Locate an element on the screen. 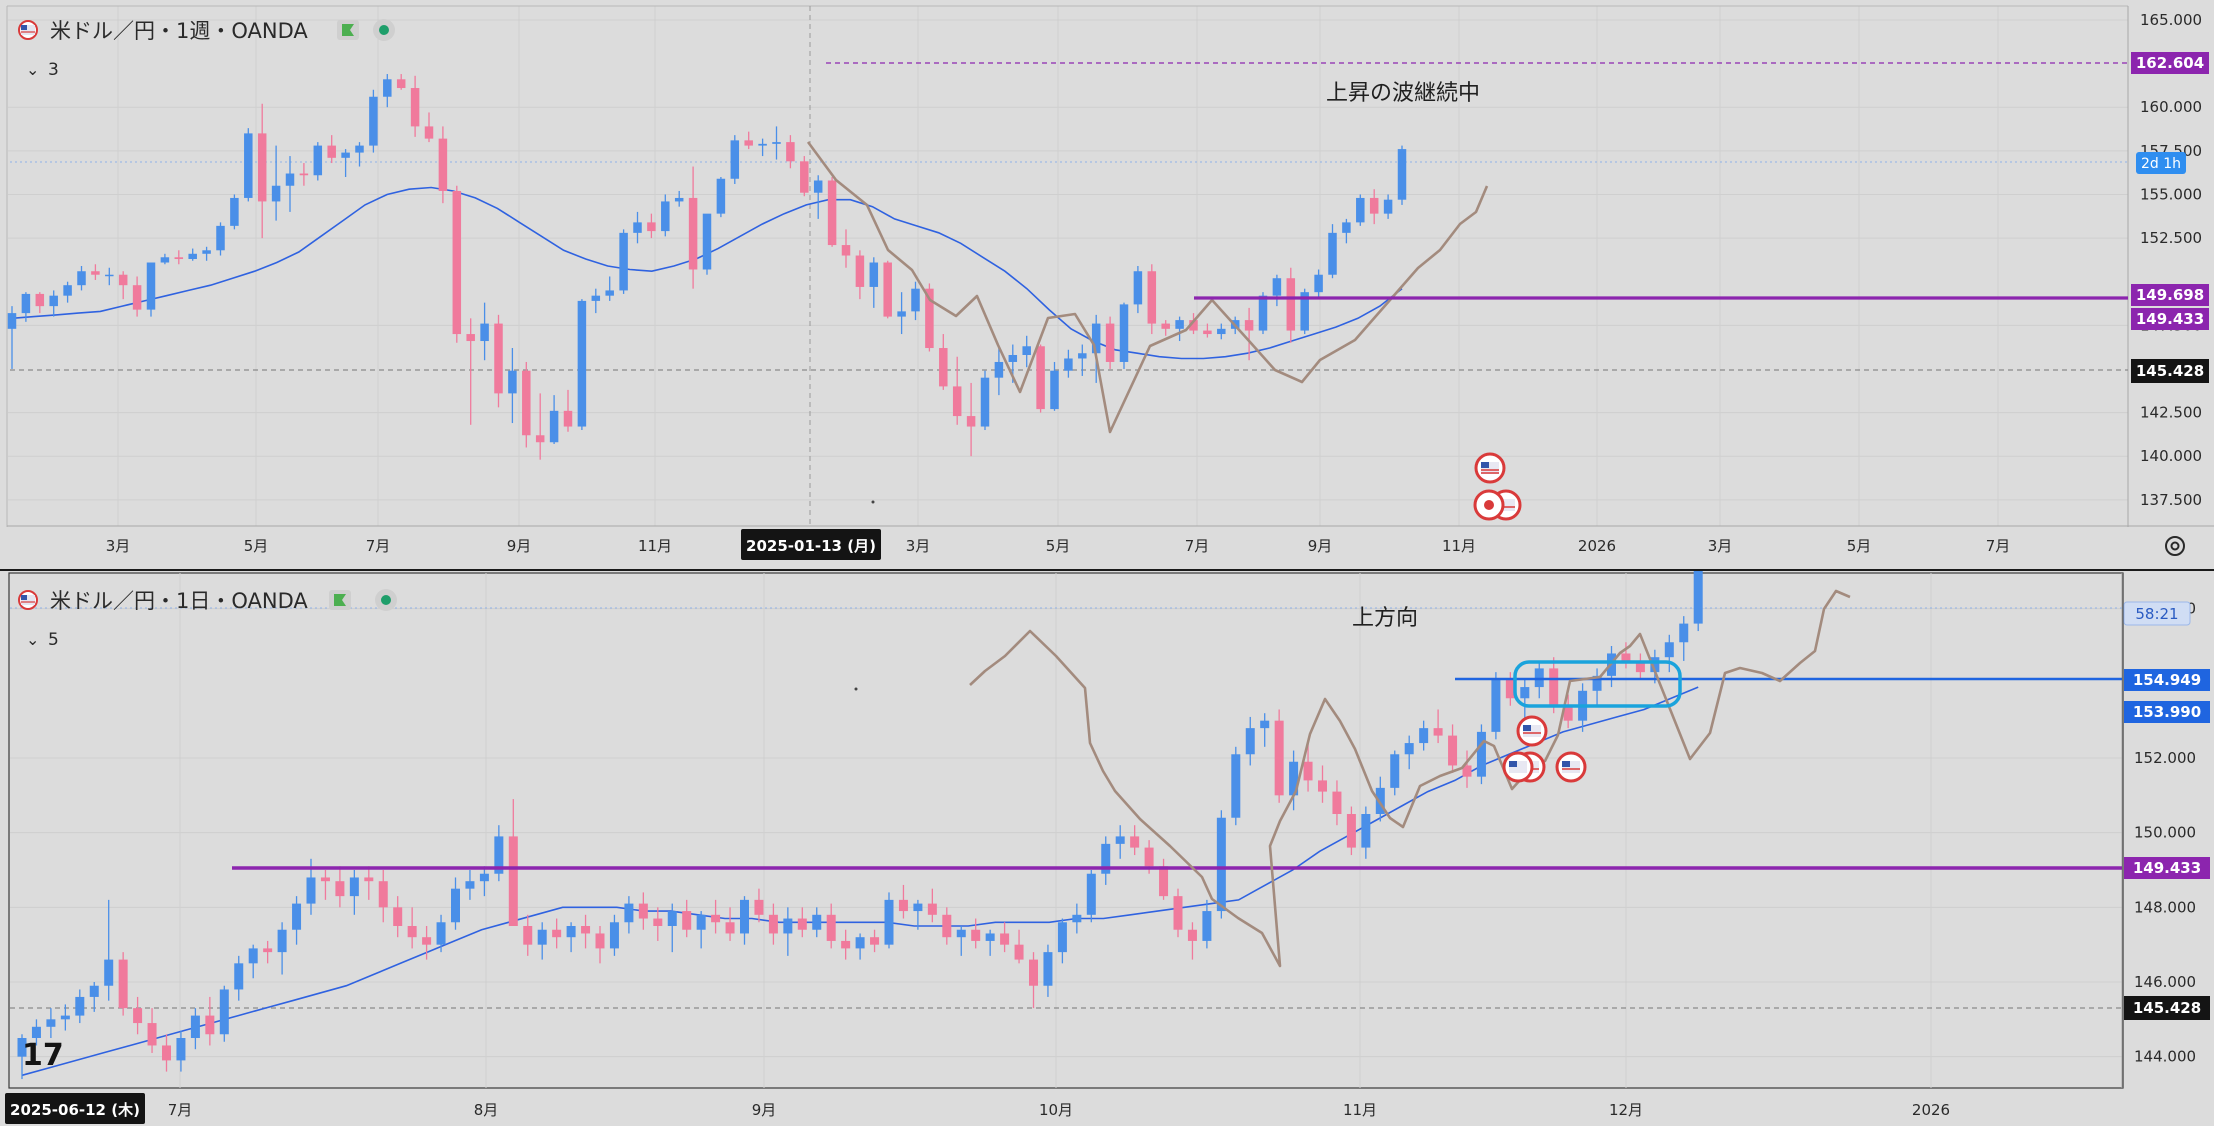 Image resolution: width=2214 pixels, height=1126 pixels. daily-legend: 米ドル／円・1日・OANDA ⌄ 5 is located at coordinates (207, 619).